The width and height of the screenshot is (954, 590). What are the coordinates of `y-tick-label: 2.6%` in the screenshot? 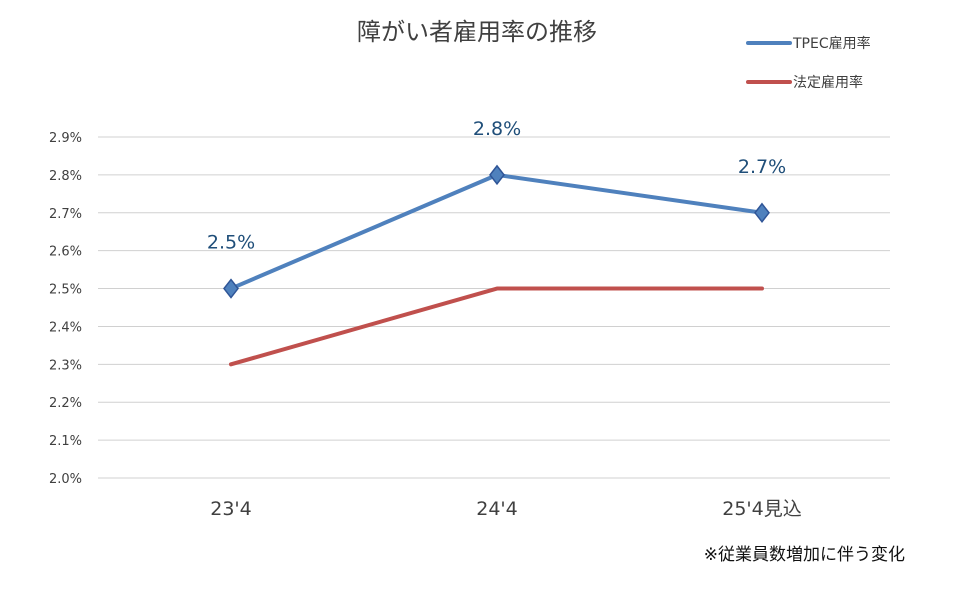 It's located at (65, 252).